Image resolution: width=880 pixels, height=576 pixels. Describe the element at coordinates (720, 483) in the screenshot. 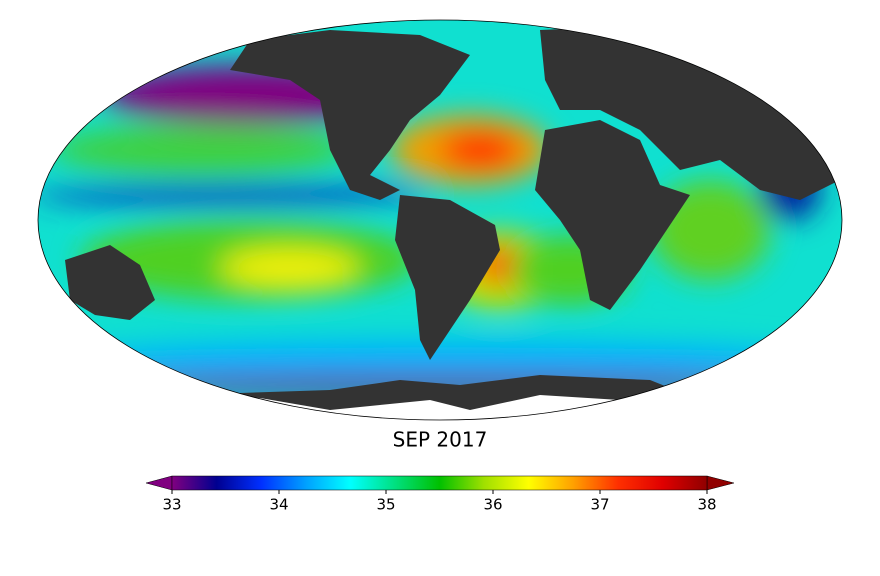

I see `colorbar-max-arrow` at that location.